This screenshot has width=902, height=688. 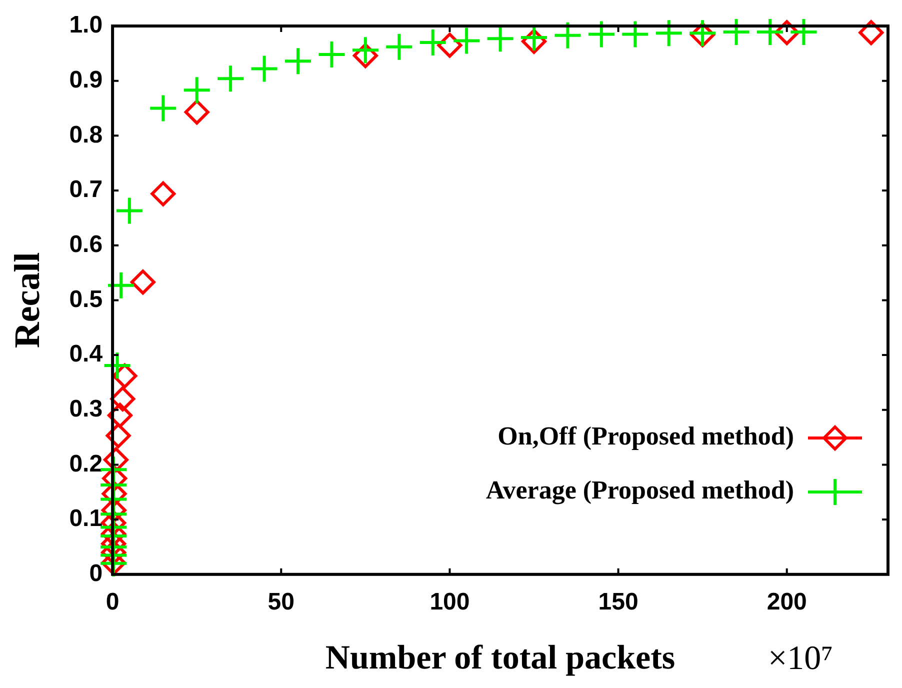 I want to click on y-tick-label: 0.6, so click(x=86, y=244).